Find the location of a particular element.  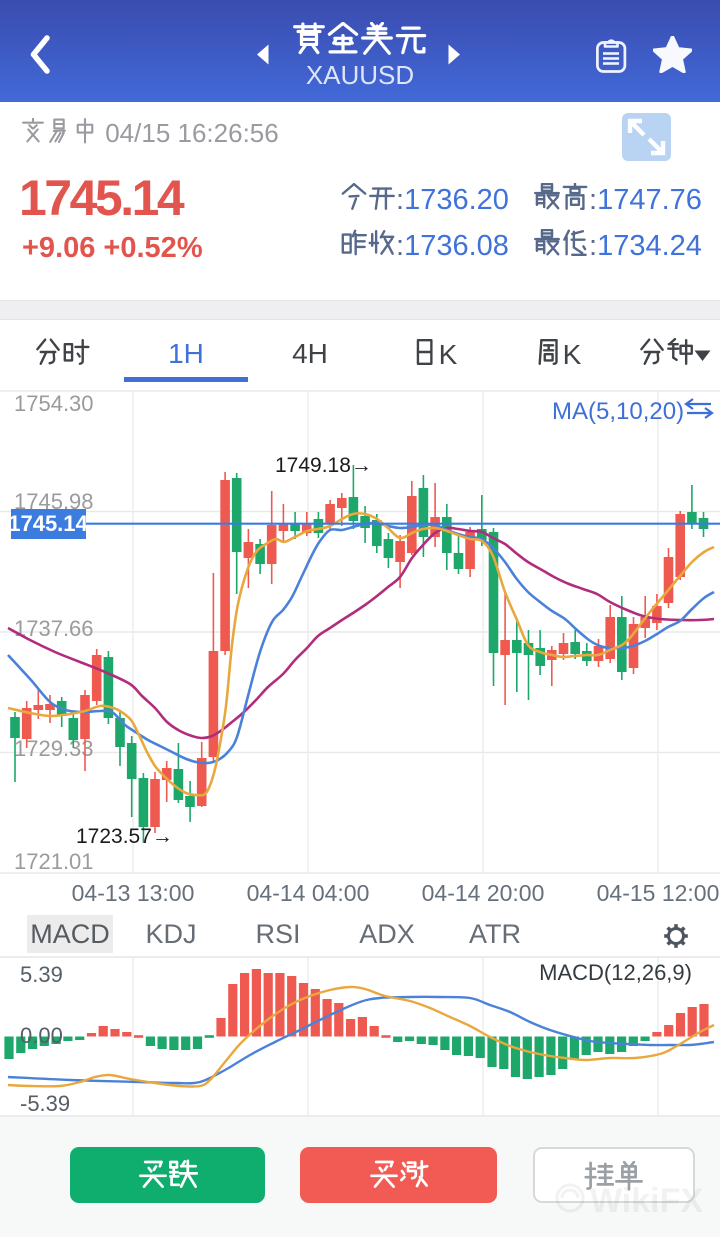

svg-text: 04-14 04:00 is located at coordinates (308, 893).